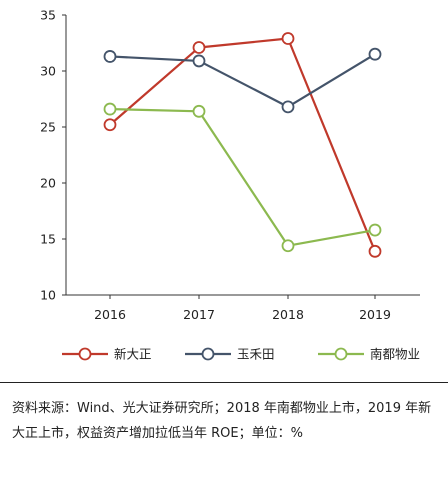 The width and height of the screenshot is (448, 480). I want to click on x-tick-label: 2018, so click(288, 314).